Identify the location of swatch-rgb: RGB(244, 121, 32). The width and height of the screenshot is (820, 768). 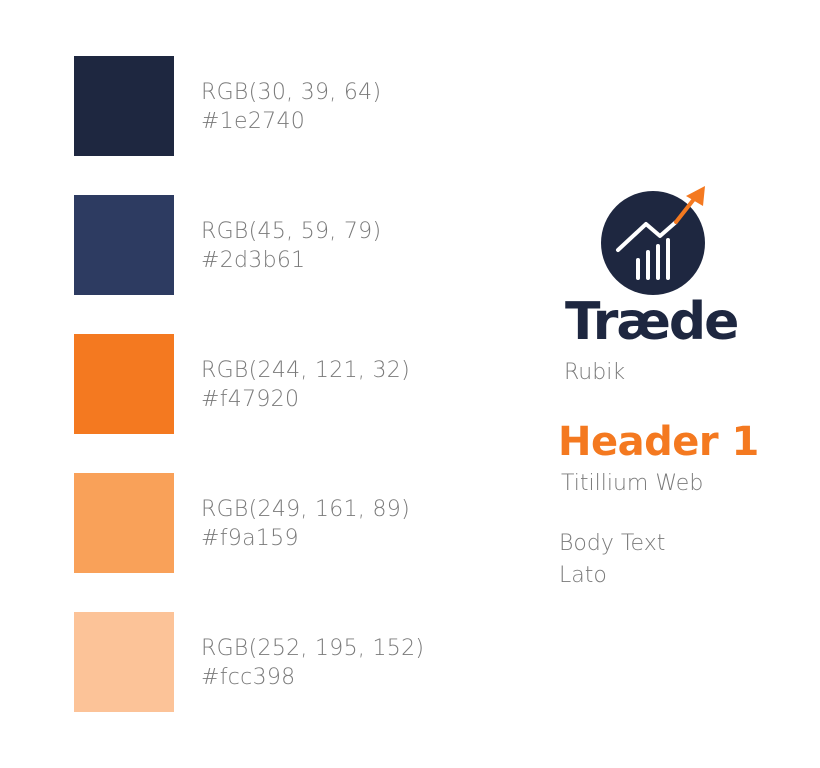
(305, 370).